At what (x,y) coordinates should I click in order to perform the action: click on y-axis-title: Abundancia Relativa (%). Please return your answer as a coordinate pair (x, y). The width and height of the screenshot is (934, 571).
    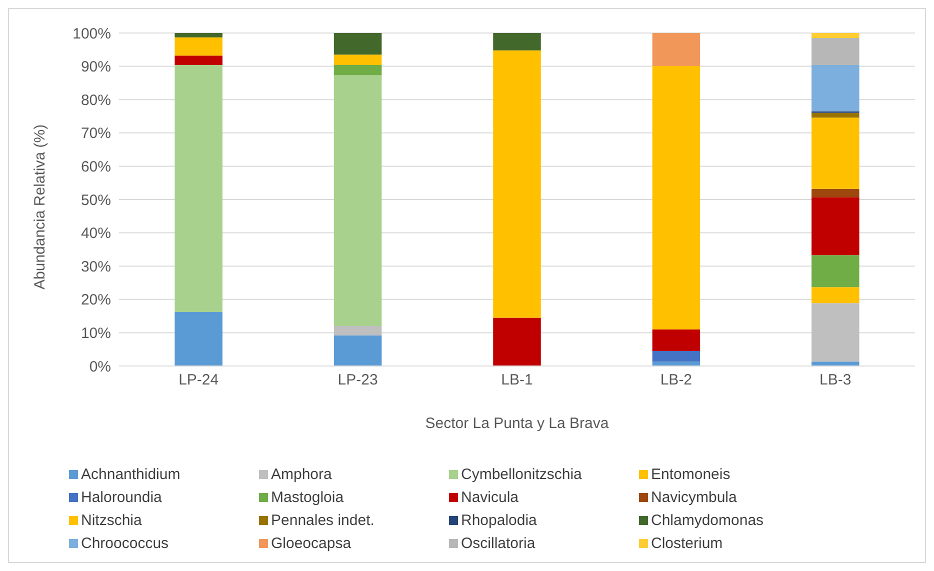
    Looking at the image, I should click on (39, 207).